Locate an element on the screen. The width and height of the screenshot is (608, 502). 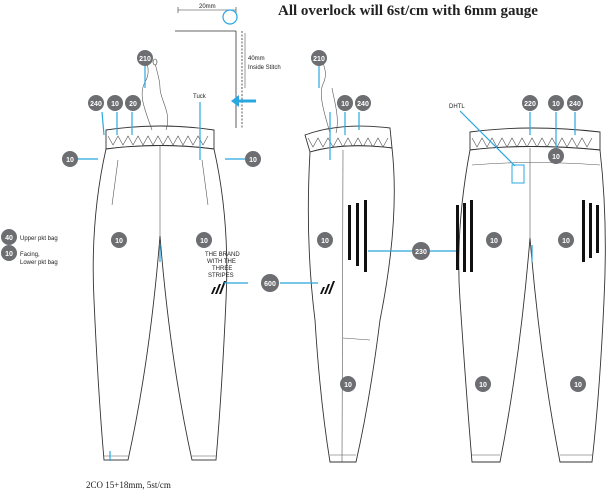
badge-drawcord-front: 210 is located at coordinates (145, 58).